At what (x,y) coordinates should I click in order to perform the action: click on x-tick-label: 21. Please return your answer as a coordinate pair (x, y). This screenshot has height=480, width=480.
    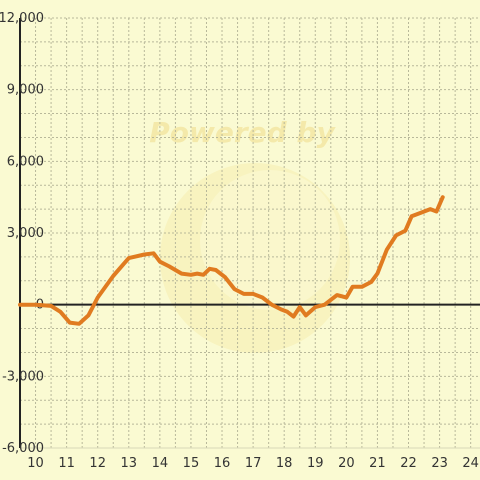
    Looking at the image, I should click on (377, 463).